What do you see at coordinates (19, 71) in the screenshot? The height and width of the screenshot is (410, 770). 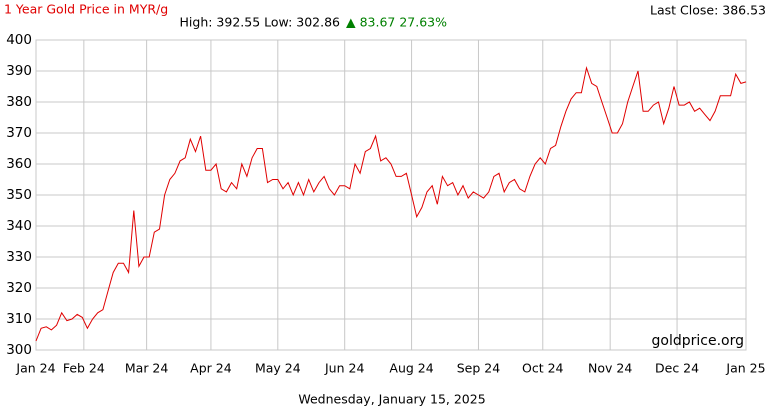 I see `y-tick-label: 390` at bounding box center [19, 71].